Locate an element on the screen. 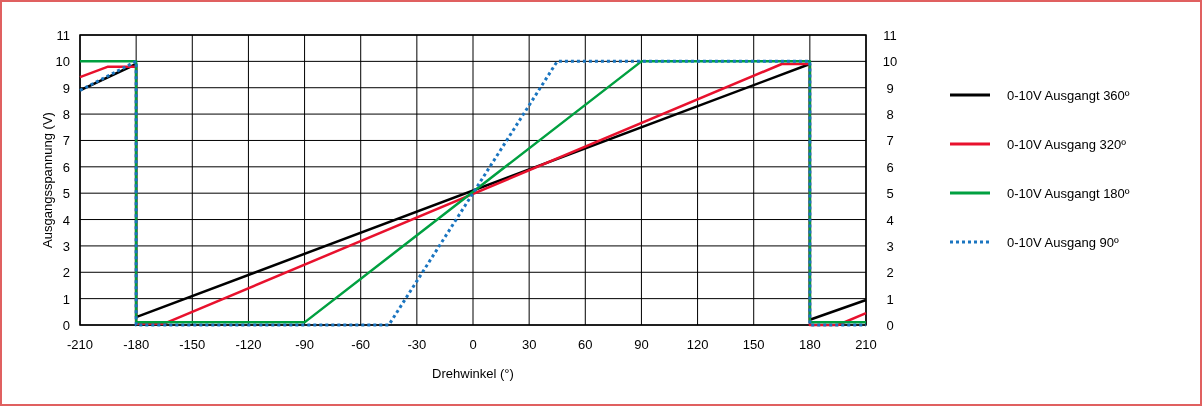 The width and height of the screenshot is (1202, 406). x-tick-label: -150 is located at coordinates (192, 344).